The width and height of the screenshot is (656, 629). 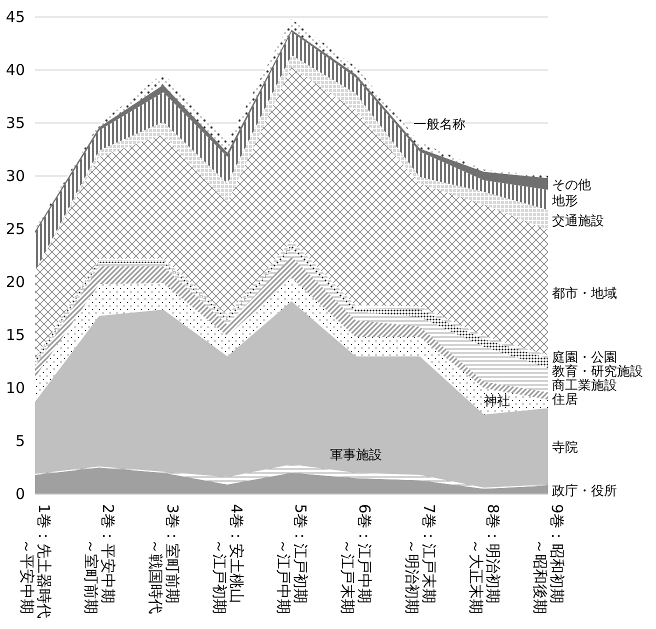 What do you see at coordinates (548, 559) in the screenshot?
I see `x-tick-label: 9巻：昭和初期～昭和後期` at bounding box center [548, 559].